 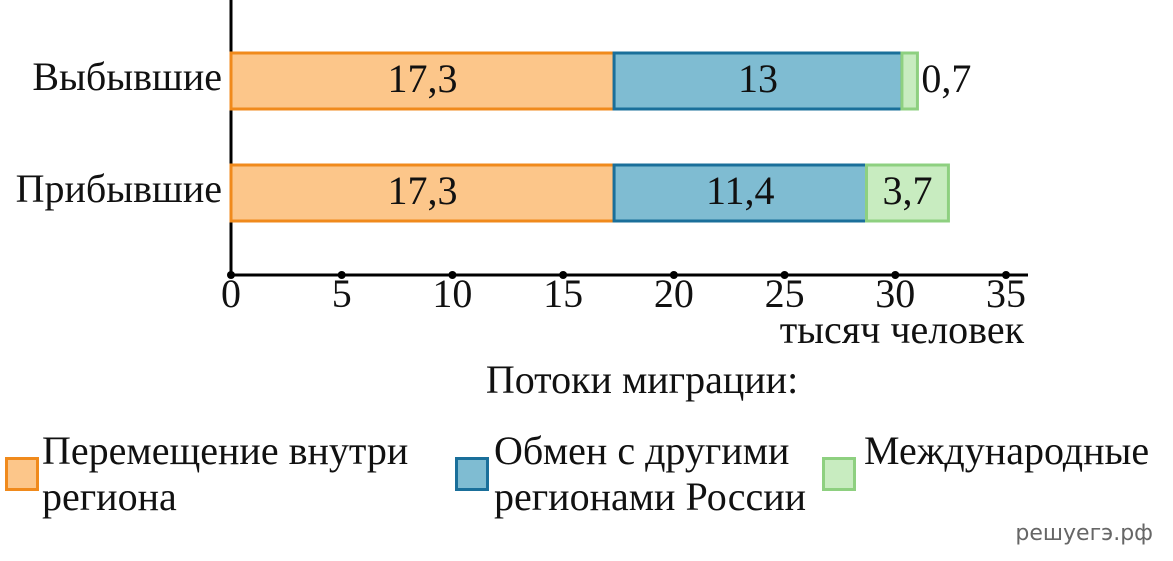 I want to click on value-label: 0,7, so click(x=946, y=78).